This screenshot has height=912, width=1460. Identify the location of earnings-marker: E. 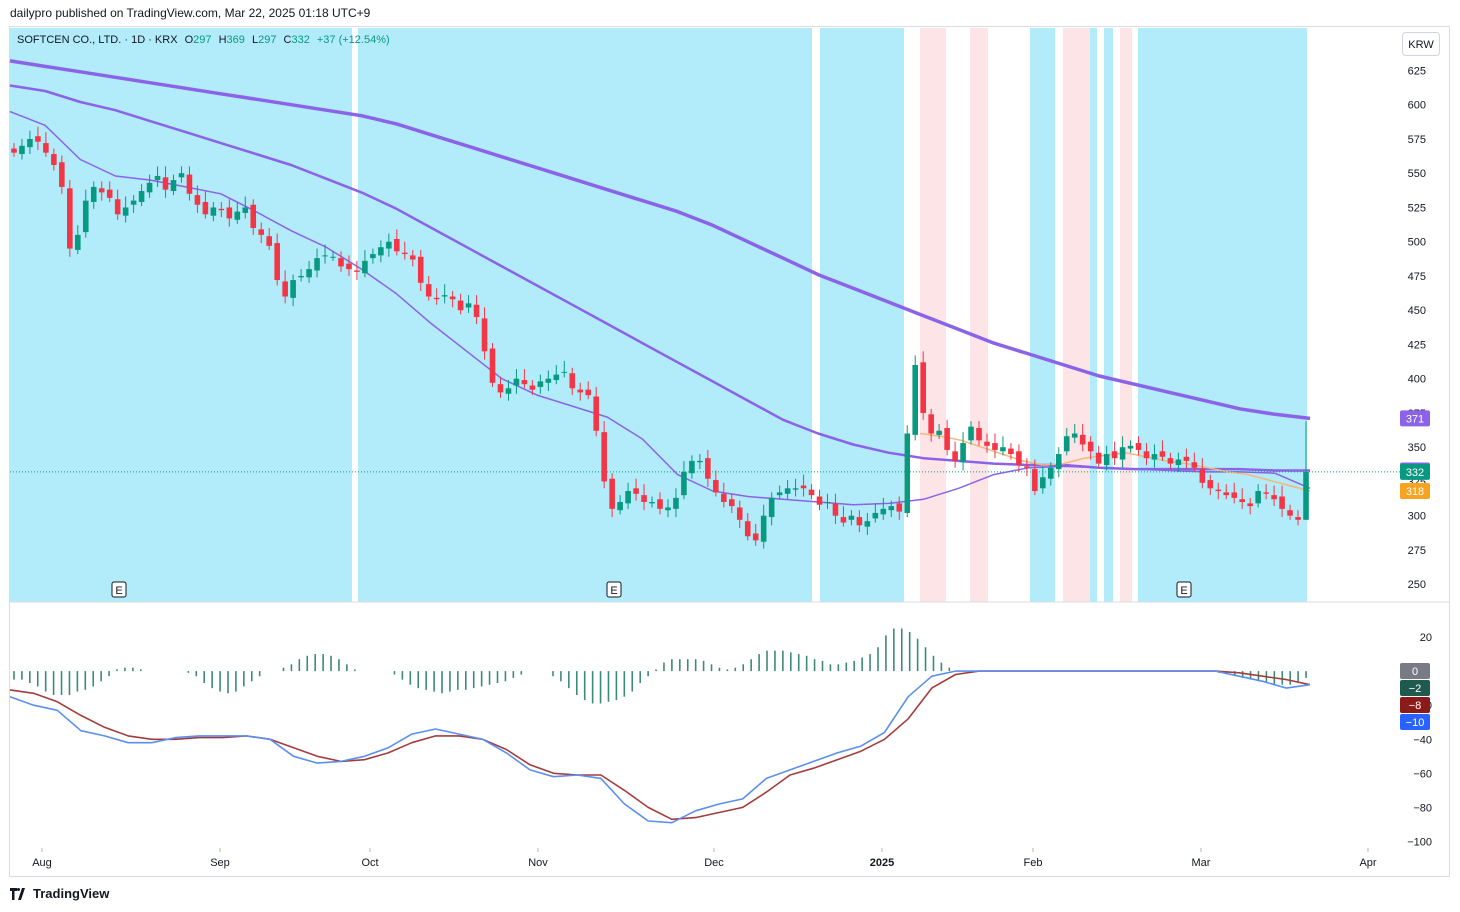
(614, 589).